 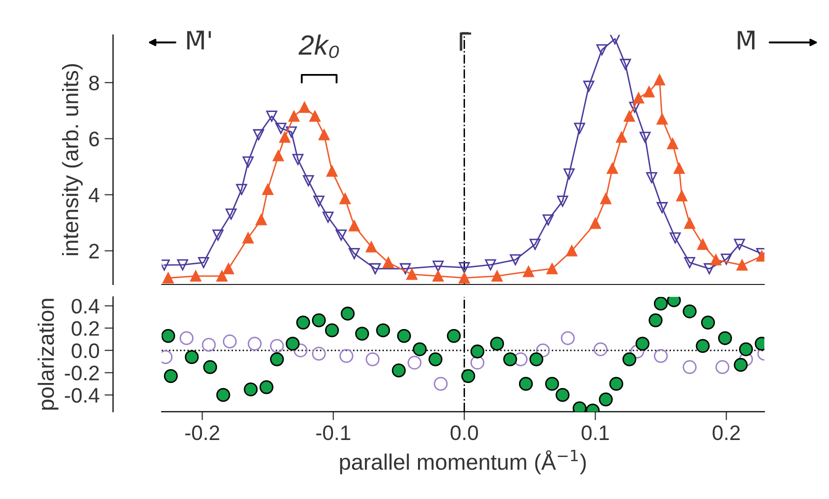 I want to click on annotation: 2k₀, so click(x=318, y=46).